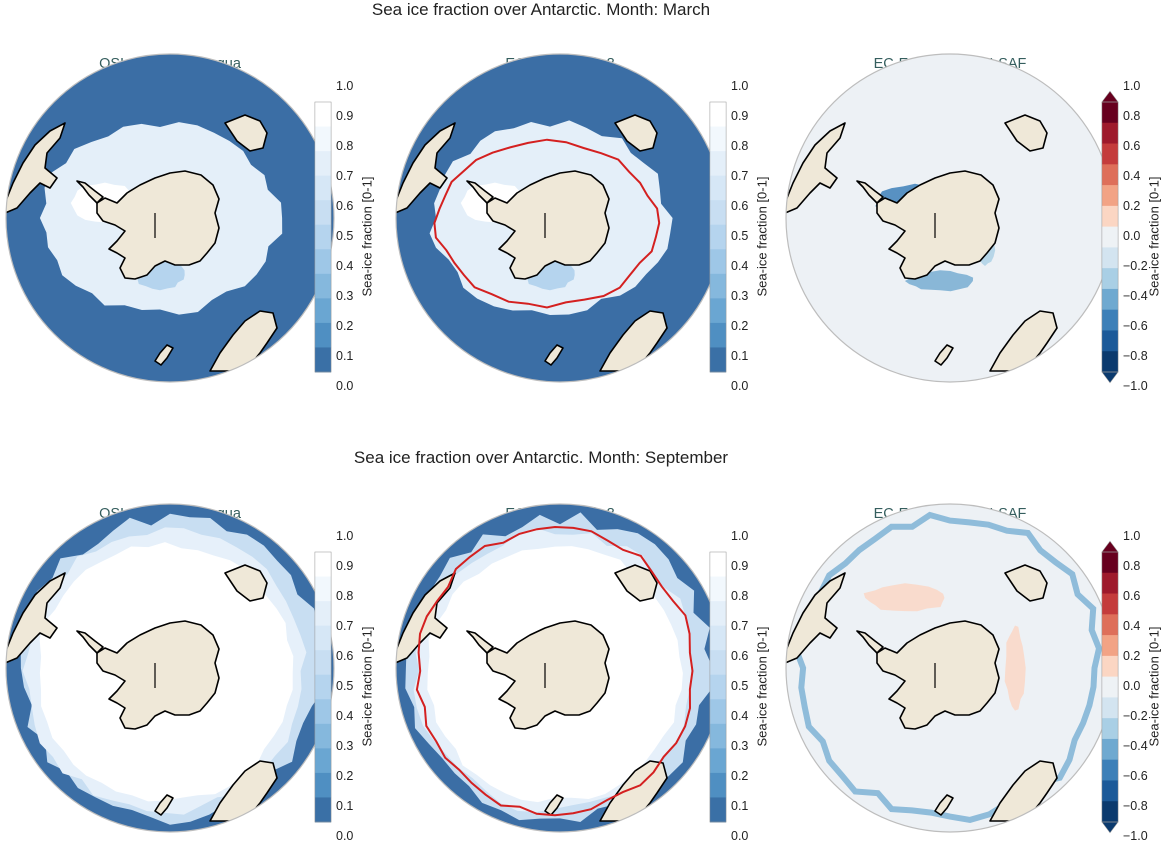 This screenshot has height=849, width=1170. I want to click on colorbar-fraction, so click(323, 237).